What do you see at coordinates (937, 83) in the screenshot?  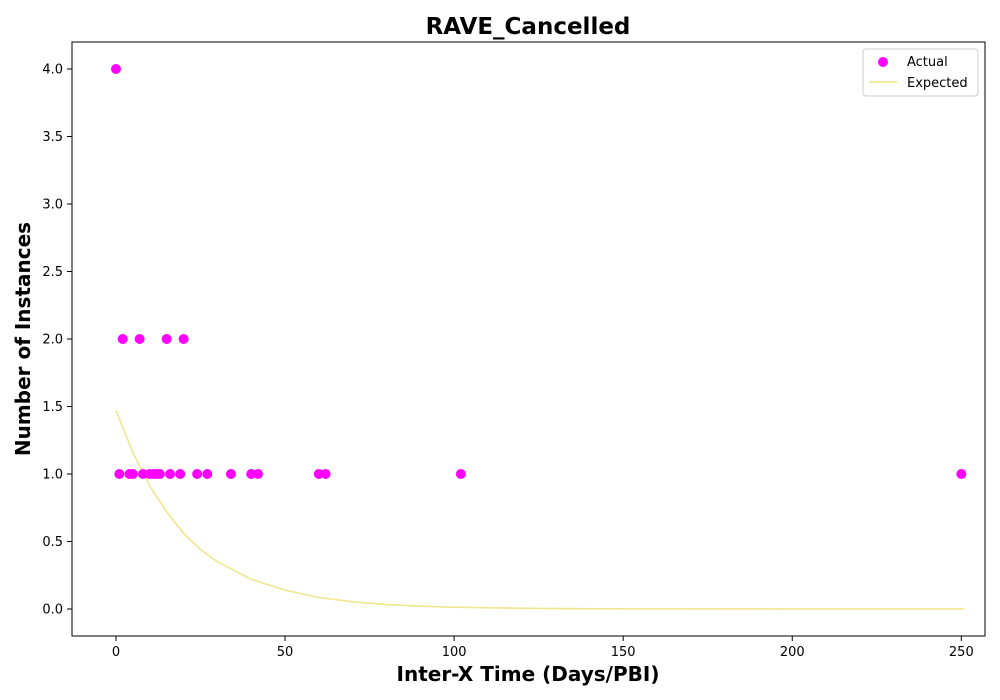 I see `legend-expected-label: Expected` at bounding box center [937, 83].